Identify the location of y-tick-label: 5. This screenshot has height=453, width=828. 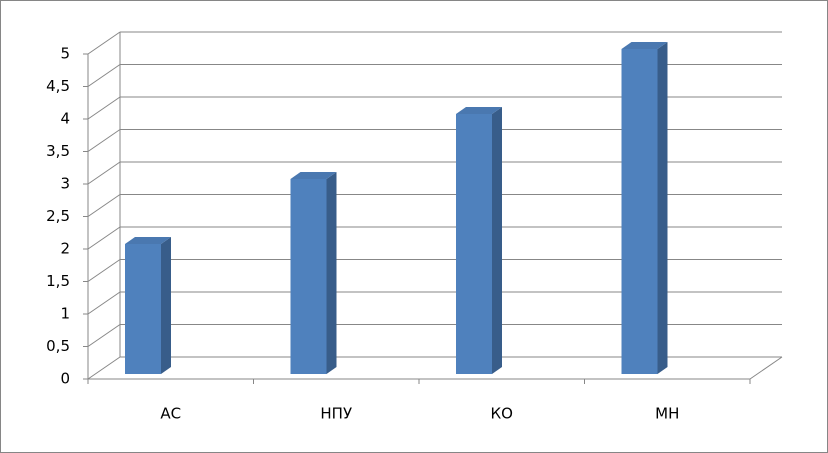
(65, 54).